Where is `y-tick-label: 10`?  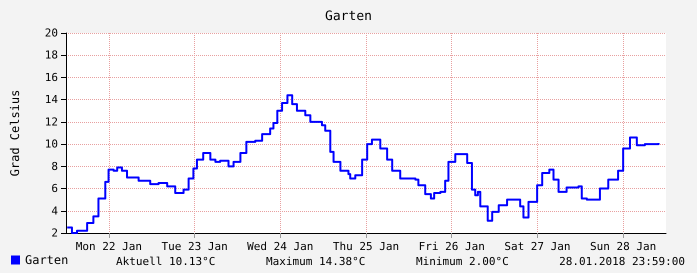
y-tick-label: 10 is located at coordinates (51, 144).